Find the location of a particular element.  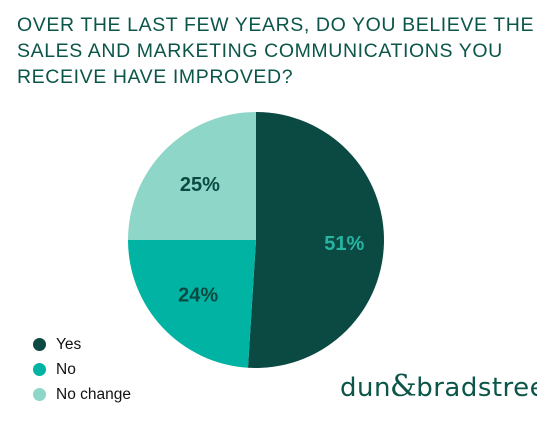

title-line-2: SALES AND MARKETING COMMUNICATIONS YOU is located at coordinates (260, 51).